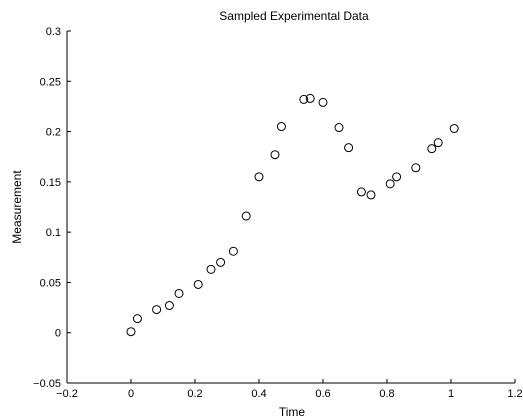 This screenshot has width=523, height=419. Describe the element at coordinates (289, 389) in the screenshot. I see `x-axis-ticks: −0.2 0 0.2 0.4 0.6 0.8 1 1.2` at that location.